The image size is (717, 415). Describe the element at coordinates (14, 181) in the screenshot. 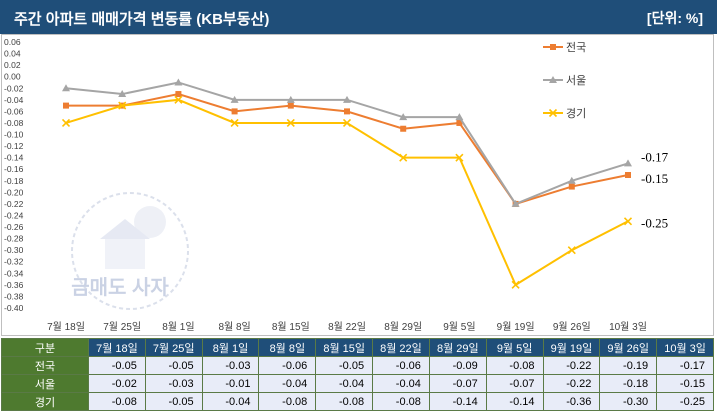

I see `y-tick-label: -0.18` at that location.